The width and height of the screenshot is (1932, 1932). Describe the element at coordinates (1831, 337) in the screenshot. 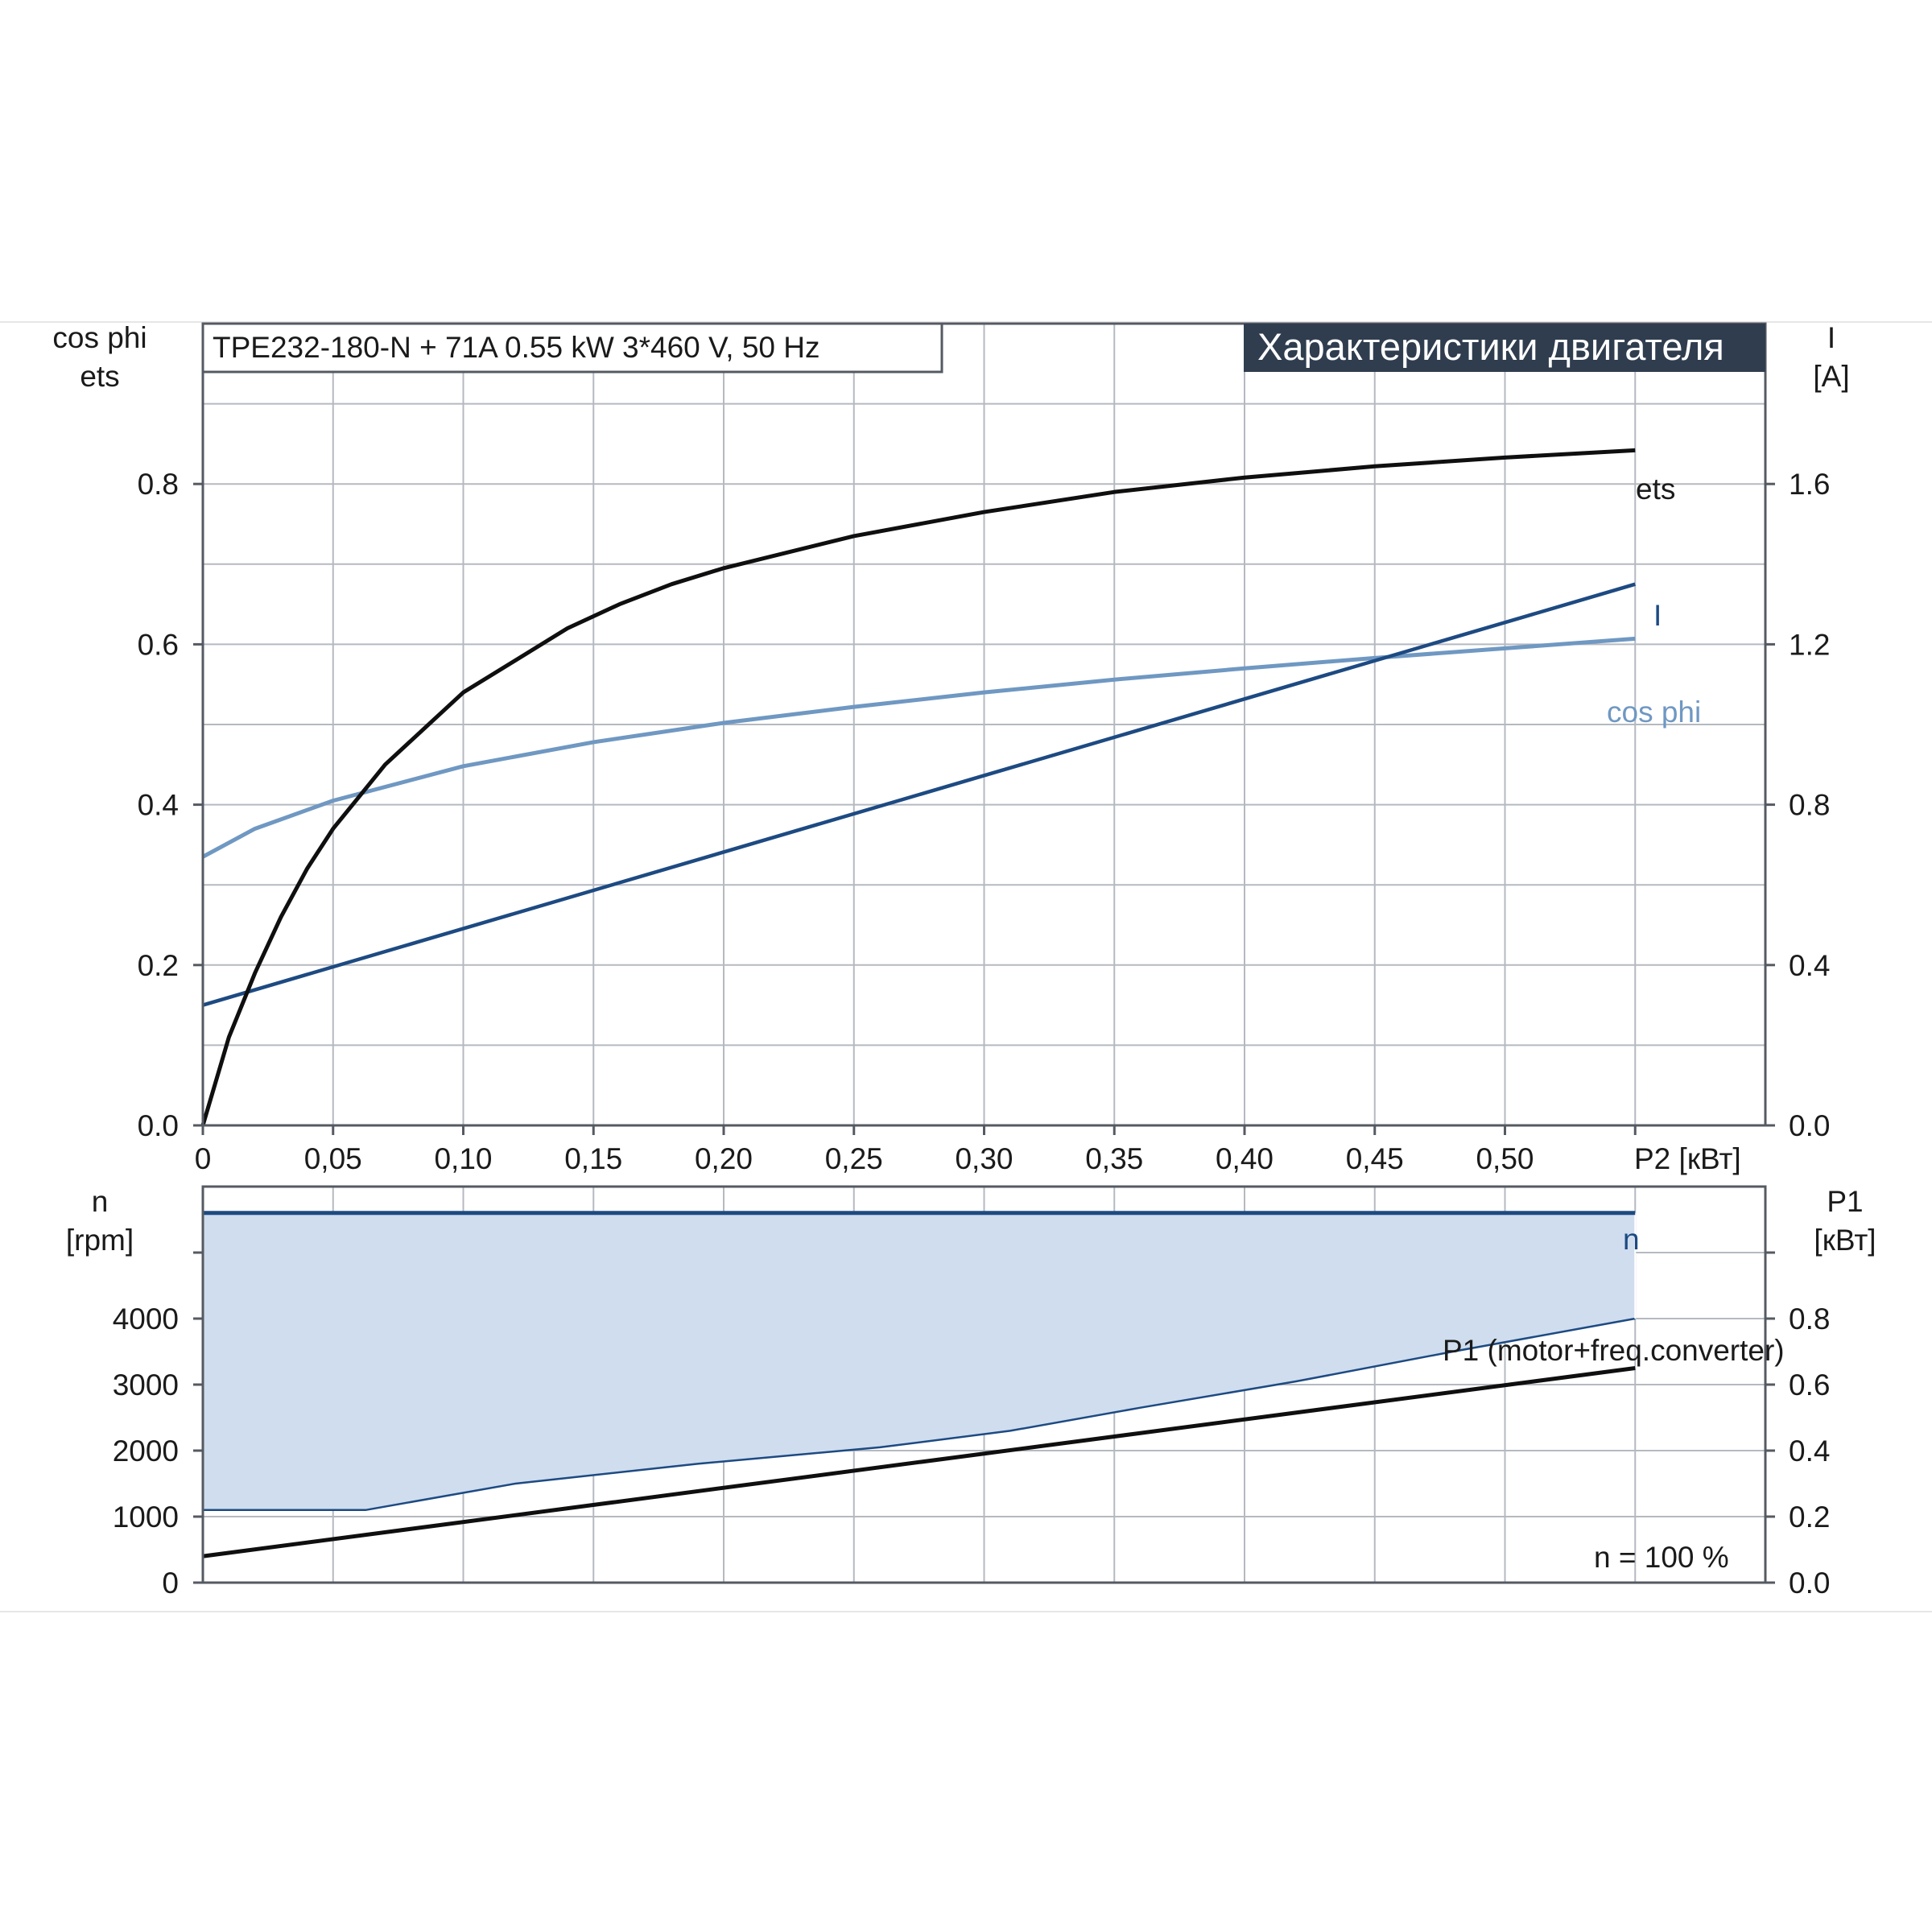

I see `y-right-label-line-1: I` at that location.